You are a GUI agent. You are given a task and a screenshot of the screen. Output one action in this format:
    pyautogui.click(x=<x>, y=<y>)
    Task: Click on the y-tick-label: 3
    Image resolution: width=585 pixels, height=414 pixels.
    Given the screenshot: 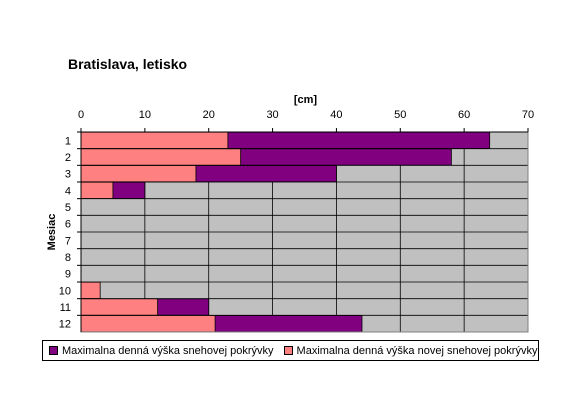 What is the action you would take?
    pyautogui.click(x=68, y=175)
    